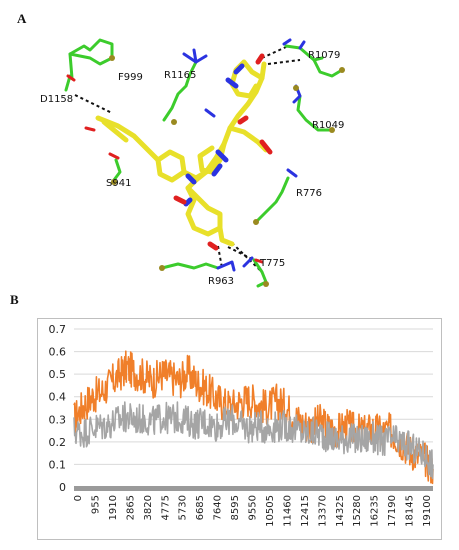  What do you see at coordinates (165, 507) in the screenshot?
I see `x-tick-label: 4775` at bounding box center [165, 507].